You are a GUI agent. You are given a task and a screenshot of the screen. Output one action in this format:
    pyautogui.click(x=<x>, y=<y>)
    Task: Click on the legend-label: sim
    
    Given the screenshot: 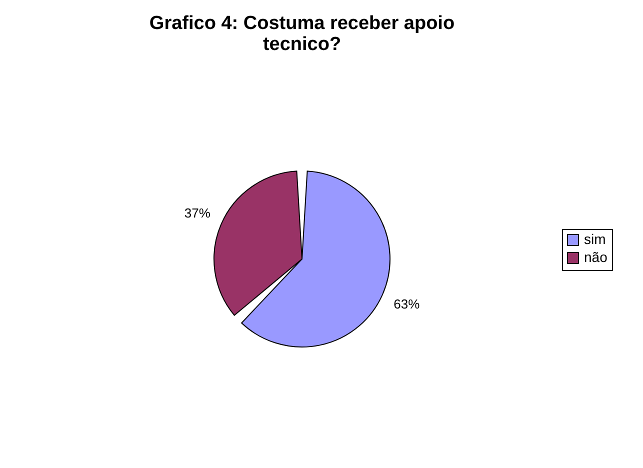 What is the action you would take?
    pyautogui.click(x=595, y=239)
    